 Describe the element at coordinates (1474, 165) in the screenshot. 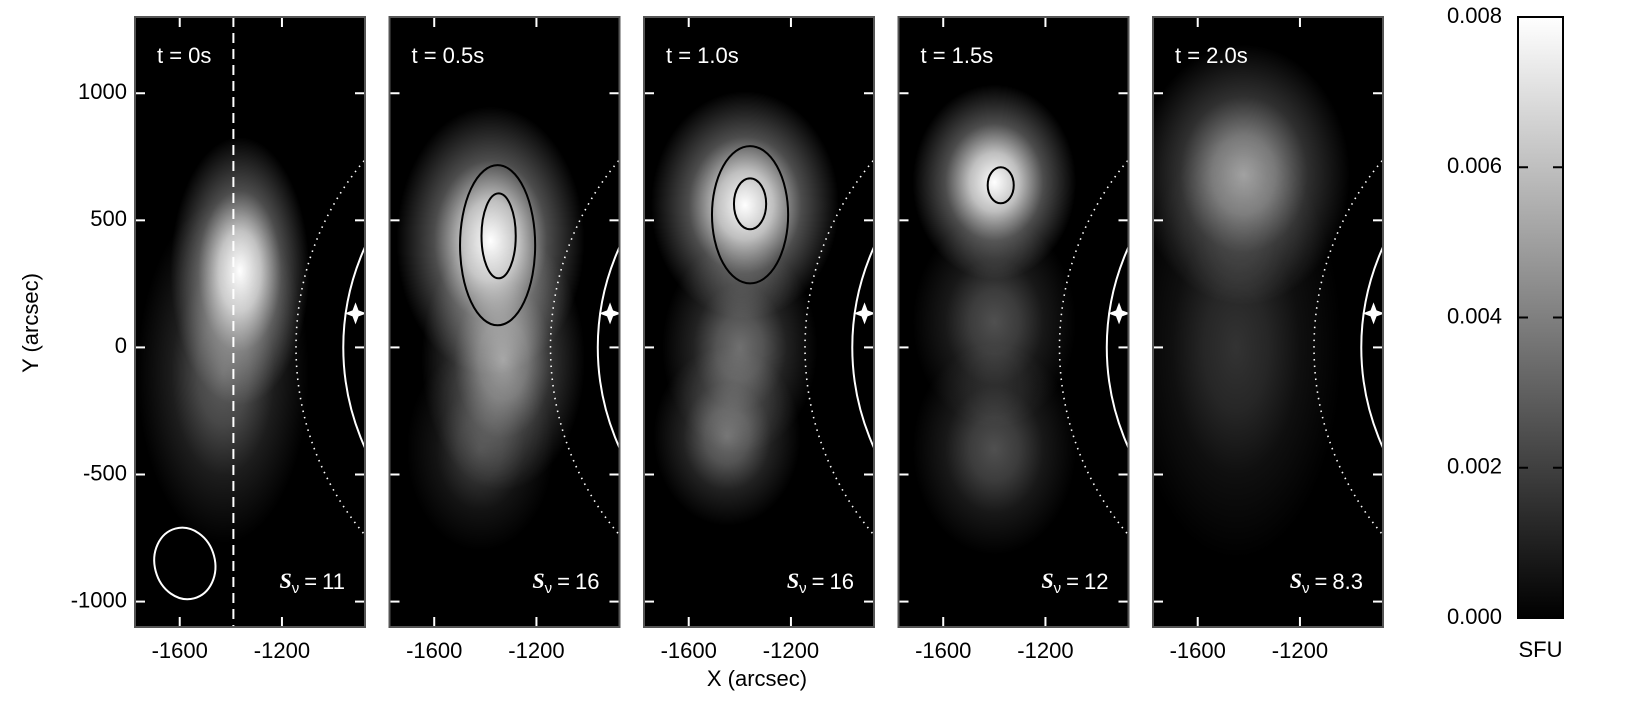

I see `colorbar-tick-label: 0.006` at that location.